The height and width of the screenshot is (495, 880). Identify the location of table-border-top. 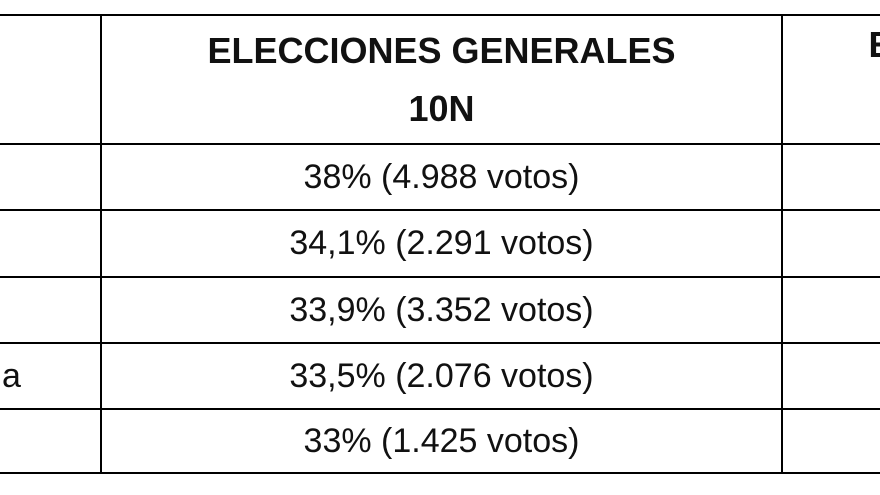
(440, 15).